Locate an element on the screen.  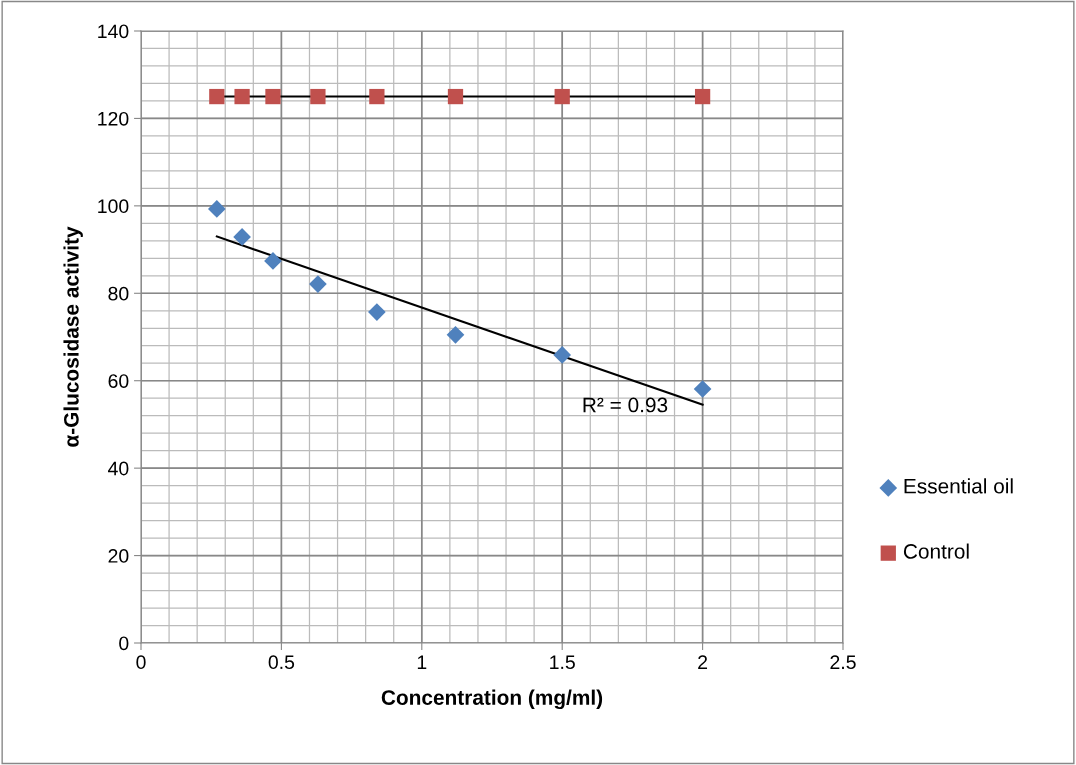
y-tick-label: 0 is located at coordinates (124, 643).